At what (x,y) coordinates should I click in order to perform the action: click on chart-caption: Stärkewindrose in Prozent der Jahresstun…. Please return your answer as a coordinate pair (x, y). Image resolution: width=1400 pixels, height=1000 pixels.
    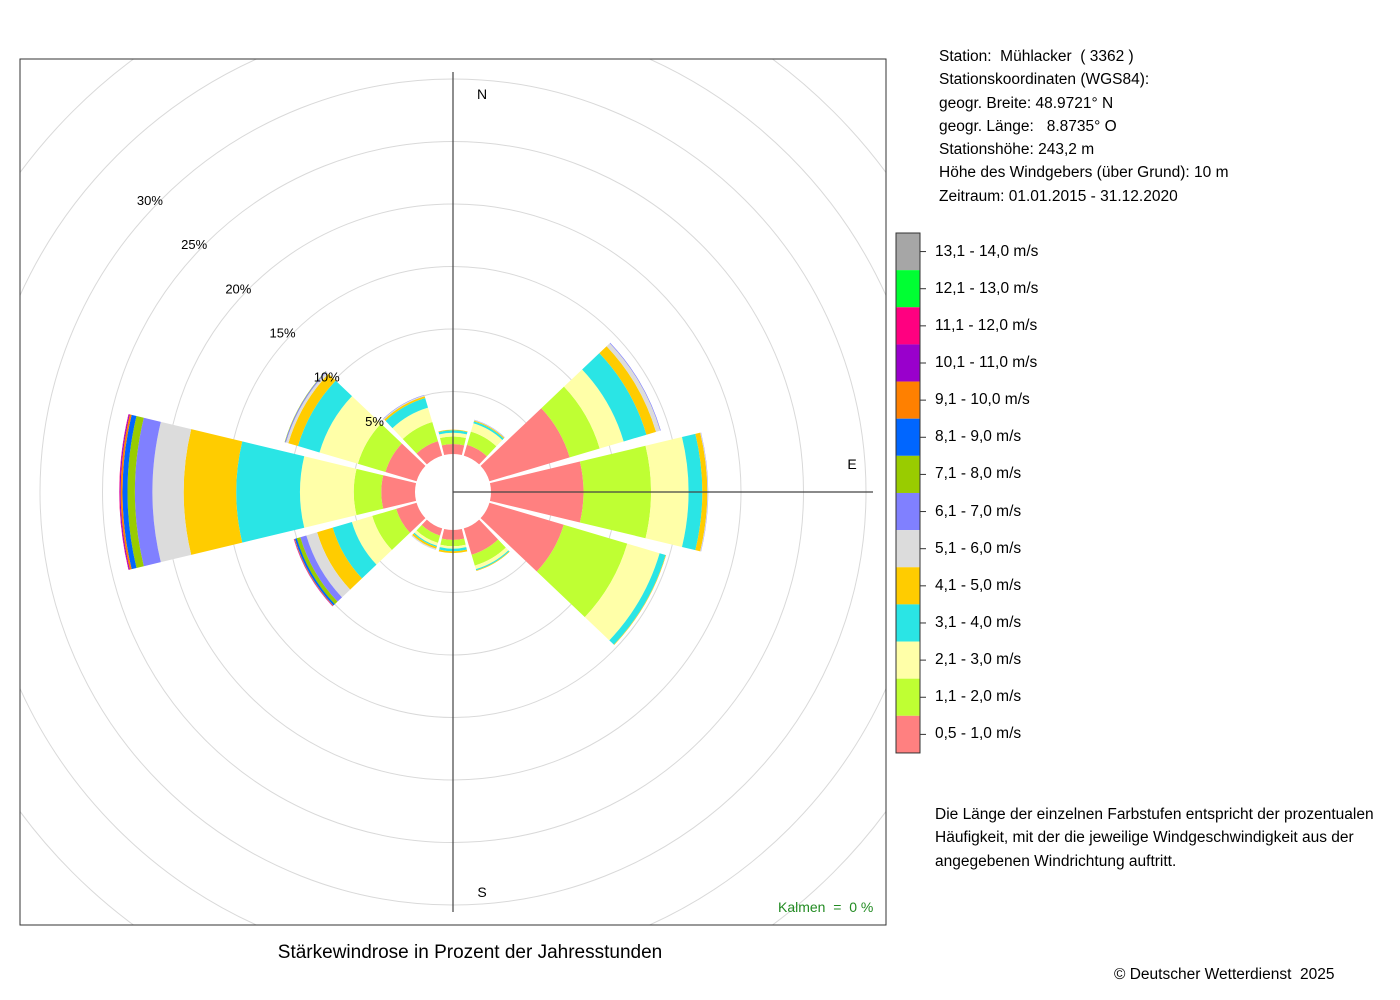
    Looking at the image, I should click on (470, 952).